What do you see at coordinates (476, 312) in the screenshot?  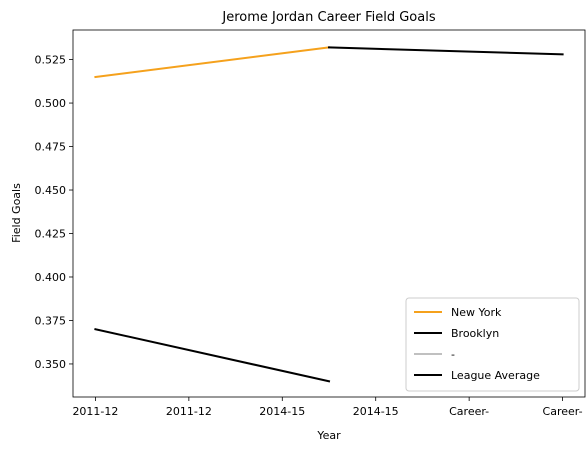 I see `legend-label-0: New York` at bounding box center [476, 312].